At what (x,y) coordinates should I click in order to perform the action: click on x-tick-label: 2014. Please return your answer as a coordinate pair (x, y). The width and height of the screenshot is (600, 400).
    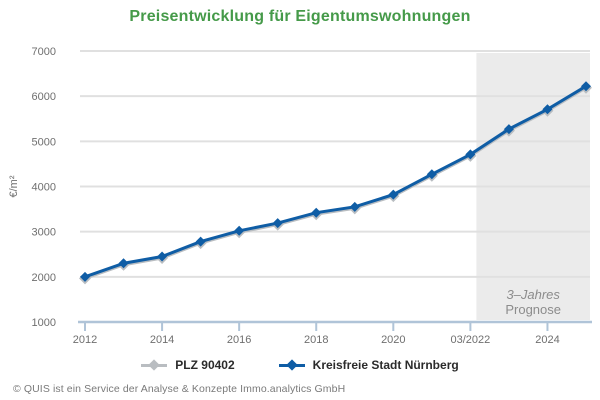
    Looking at the image, I should click on (162, 340).